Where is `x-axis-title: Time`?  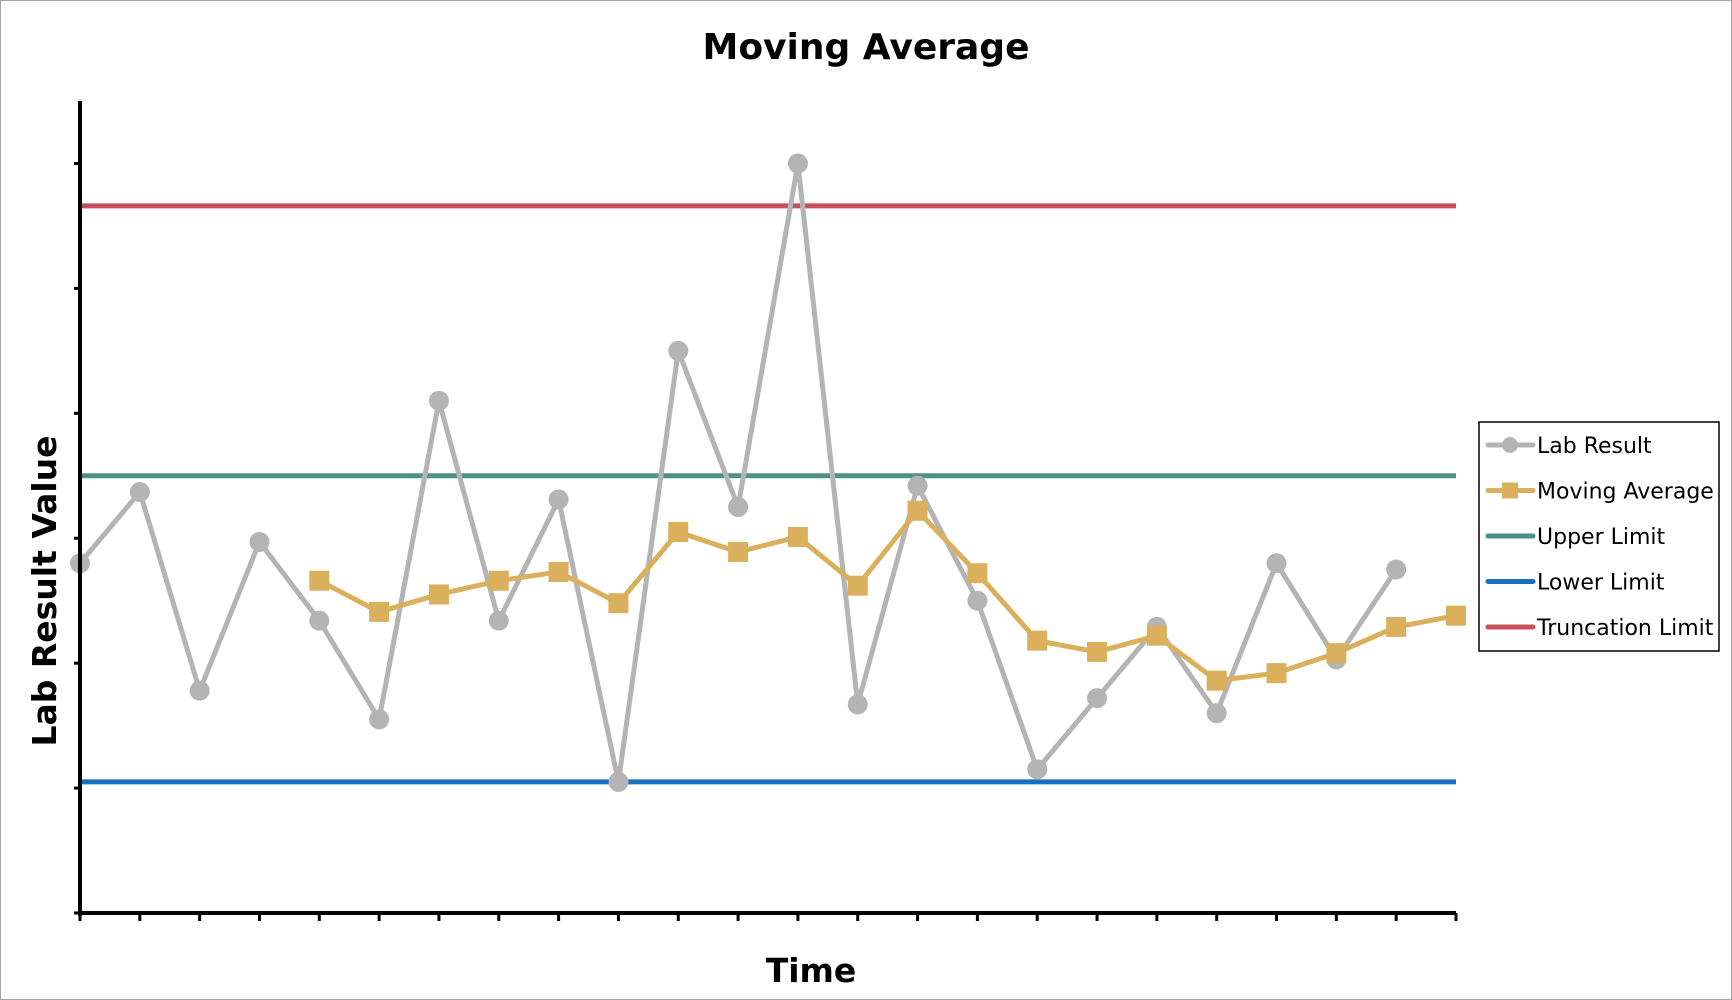
x-axis-title: Time is located at coordinates (811, 970).